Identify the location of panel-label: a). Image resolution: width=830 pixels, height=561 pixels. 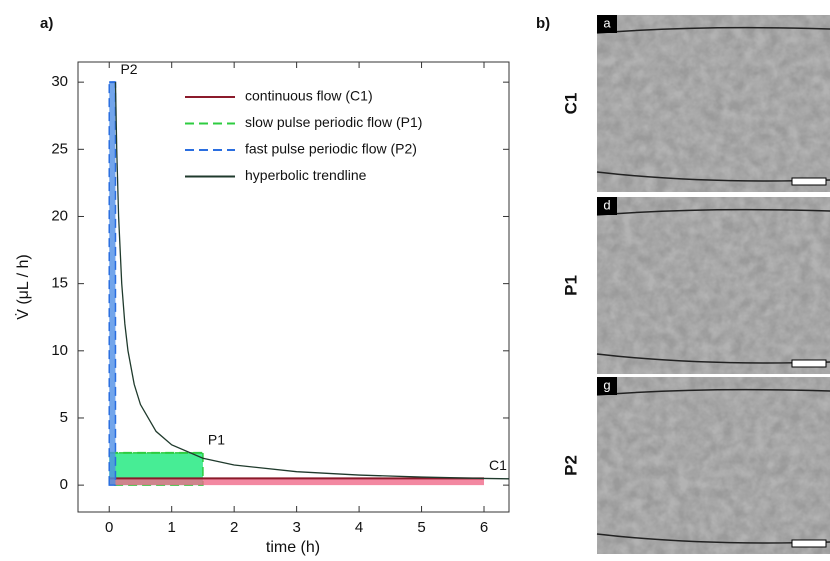
(46, 23).